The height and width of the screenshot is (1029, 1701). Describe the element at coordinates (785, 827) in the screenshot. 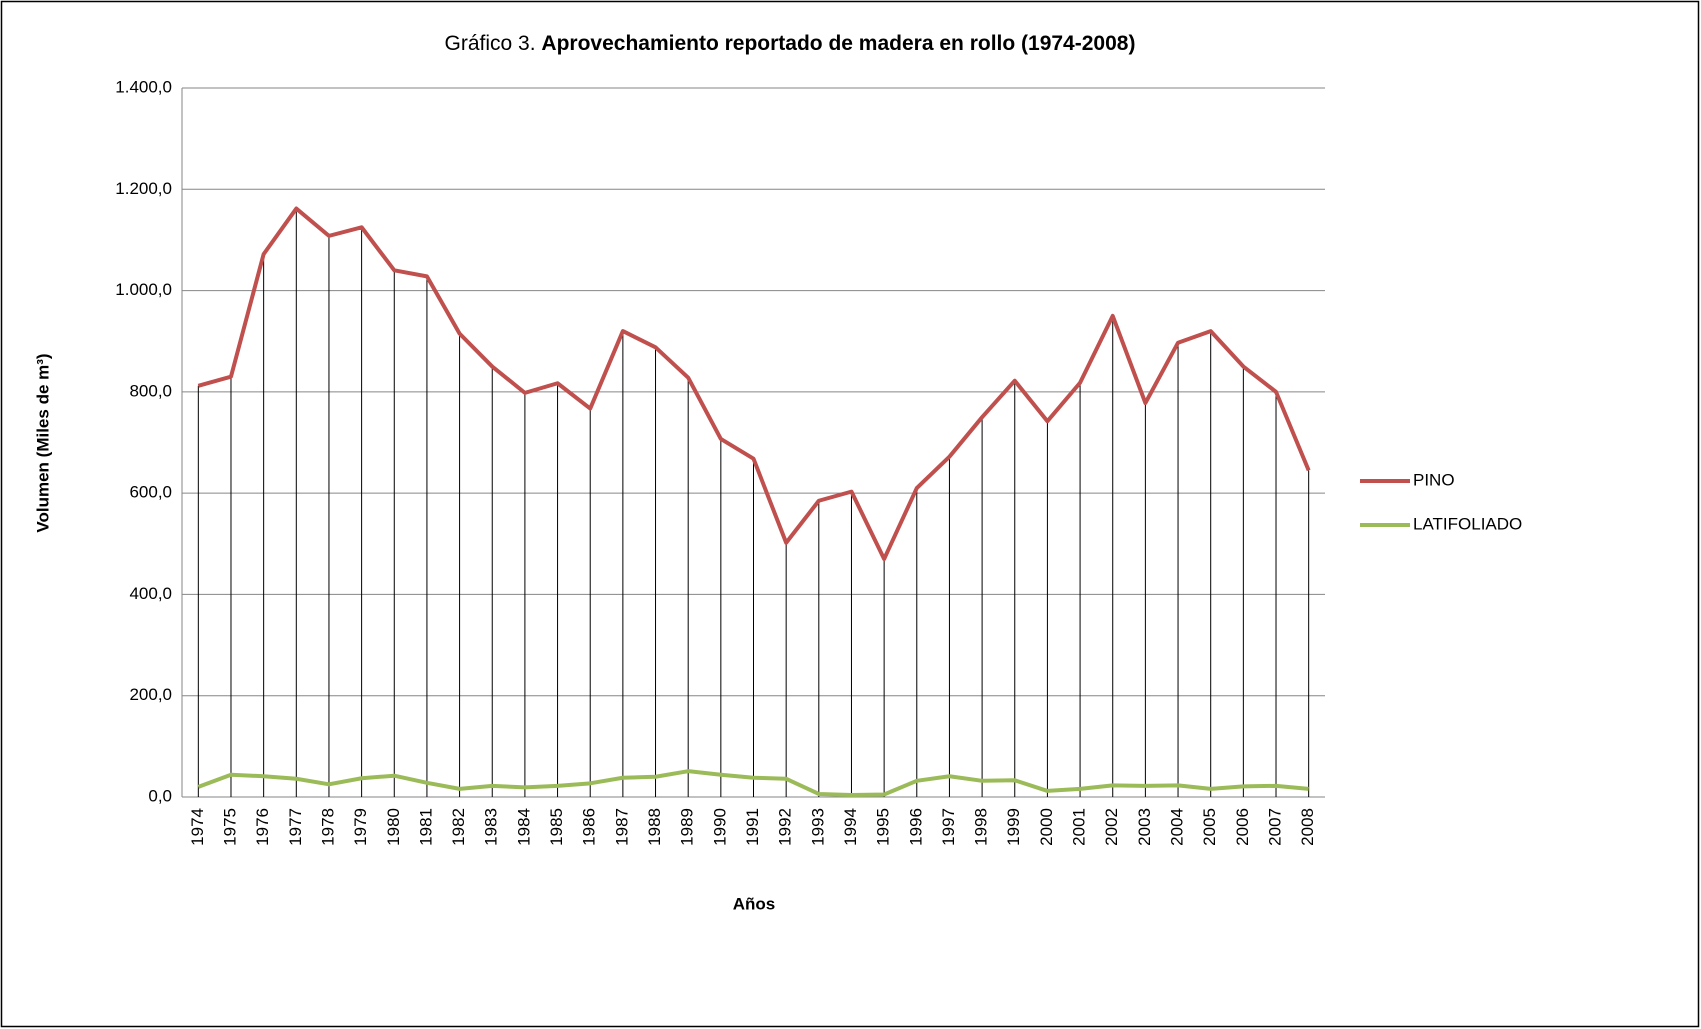

I see `x-tick-label: 1992` at that location.